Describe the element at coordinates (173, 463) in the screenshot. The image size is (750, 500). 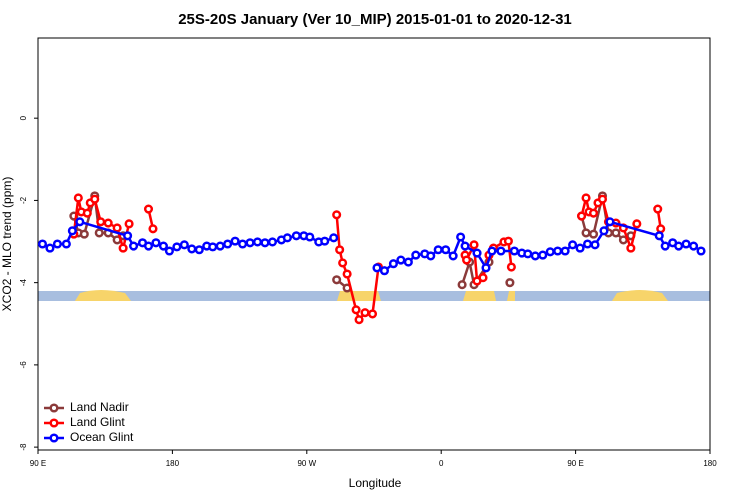
I see `x-tick-label: 180` at that location.